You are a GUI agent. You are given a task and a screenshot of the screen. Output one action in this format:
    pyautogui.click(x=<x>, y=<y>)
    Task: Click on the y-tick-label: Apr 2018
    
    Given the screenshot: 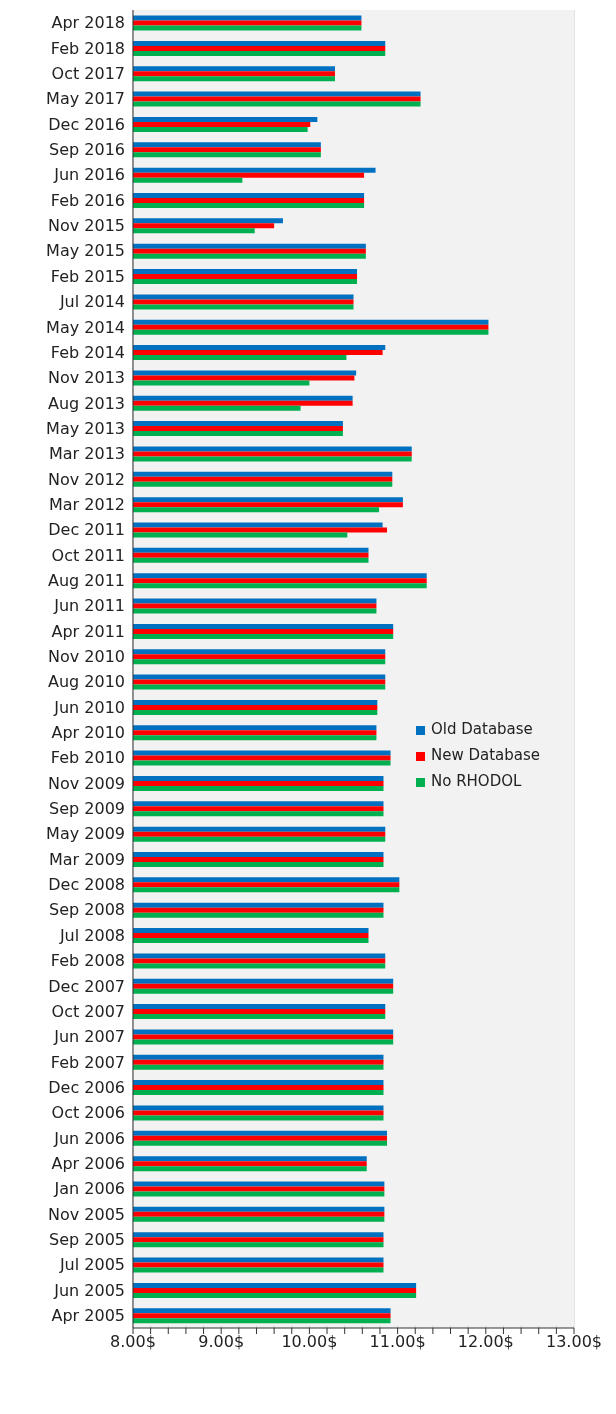 What is the action you would take?
    pyautogui.click(x=88, y=23)
    